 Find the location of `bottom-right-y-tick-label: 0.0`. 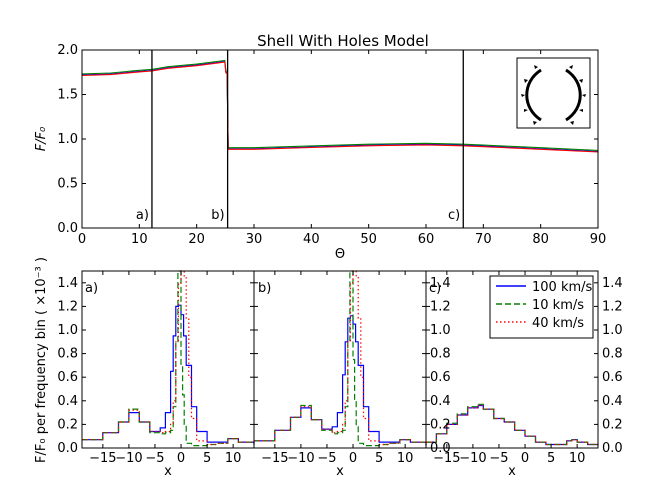

bottom-right-y-tick-label: 0.0 is located at coordinates (612, 448).